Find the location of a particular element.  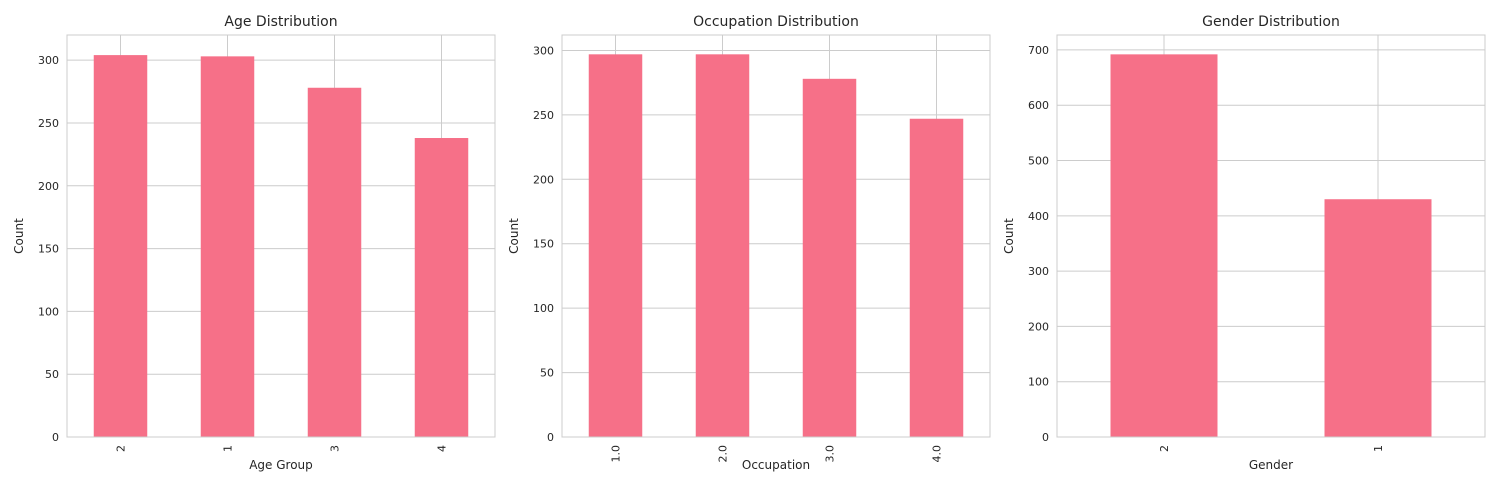

y-tick-label: 400 is located at coordinates (1038, 216).